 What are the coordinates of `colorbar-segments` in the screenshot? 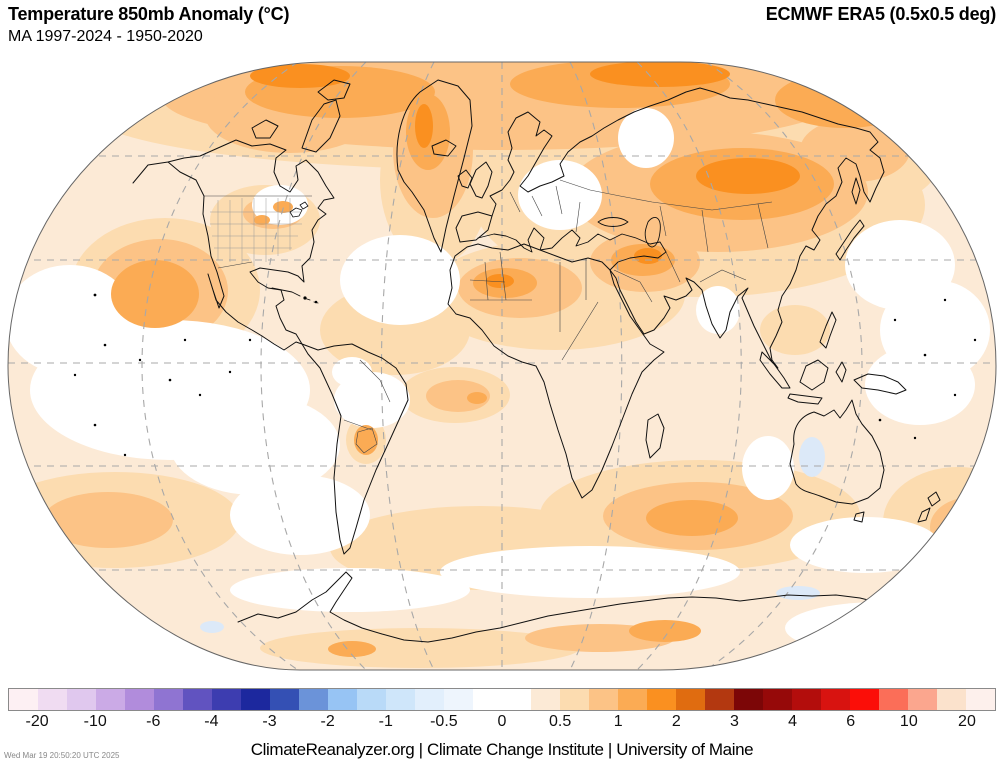 It's located at (502, 699).